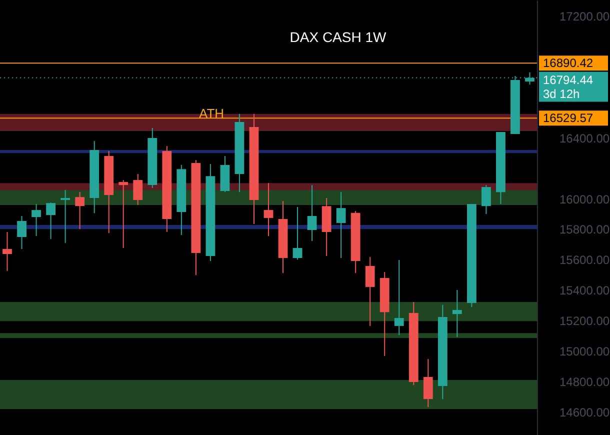 The width and height of the screenshot is (610, 435). I want to click on ref-line-label: 16794.44 3d 12h, so click(568, 86).